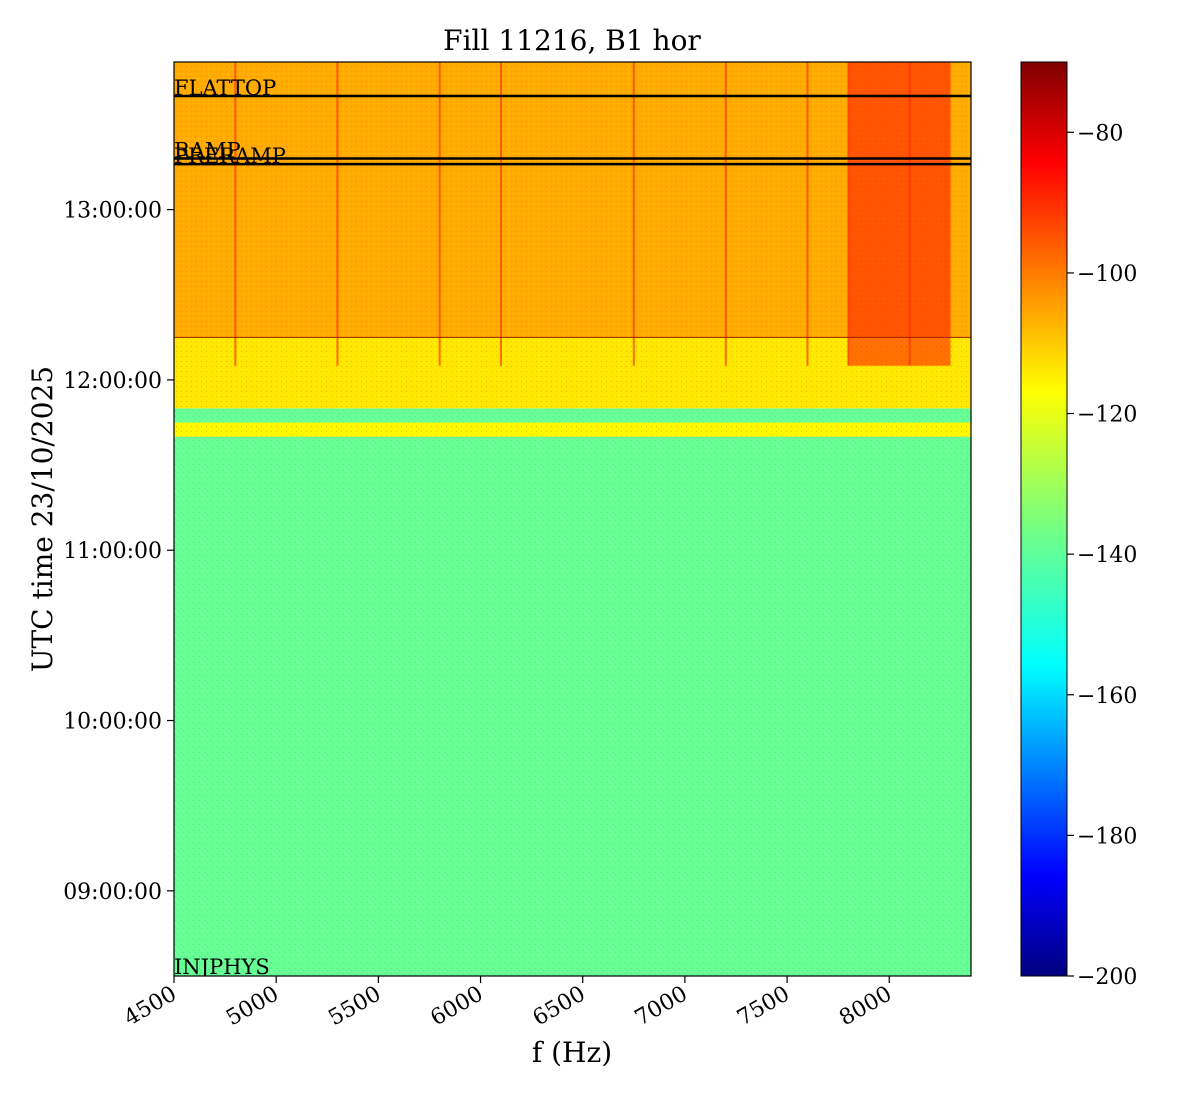  I want to click on x-tick-label-5000: 5000, so click(252, 1007).